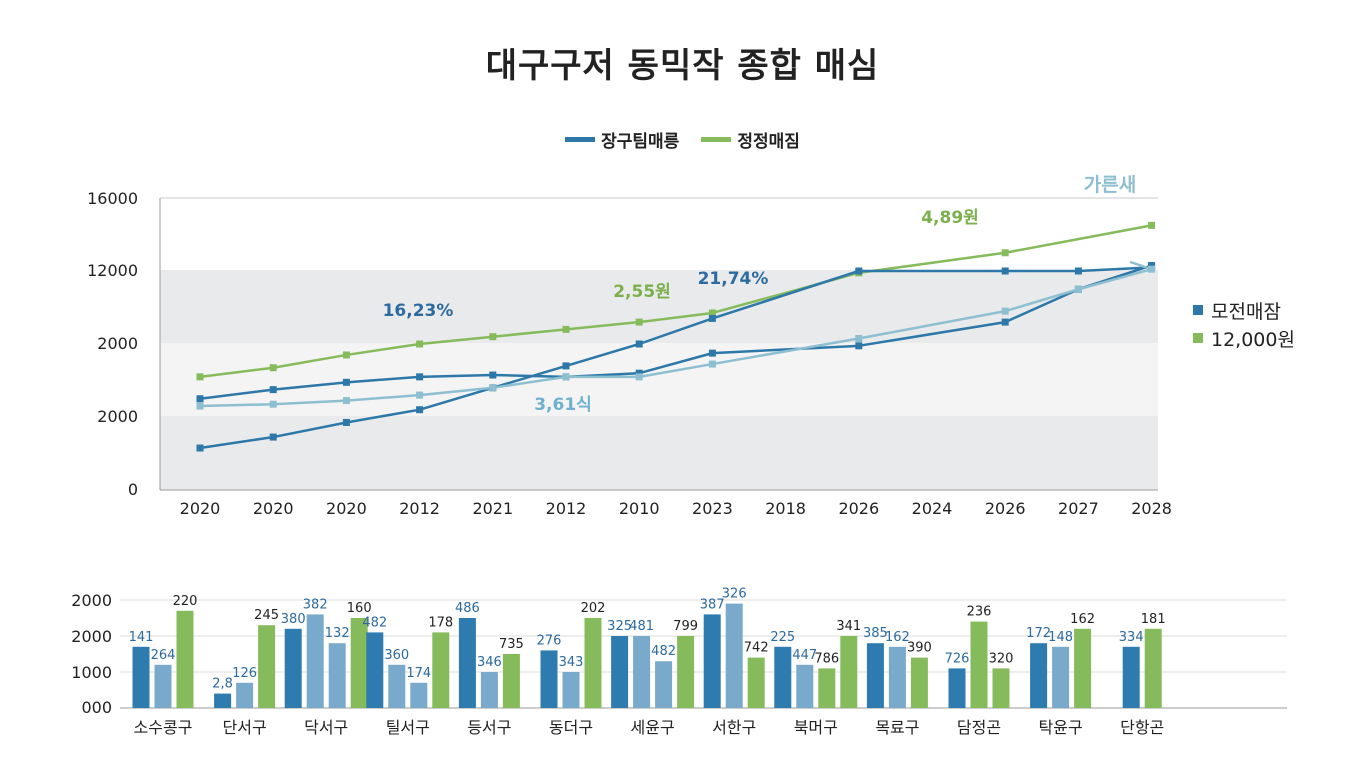 This screenshot has width=1365, height=768. I want to click on side-legend-label: 모전매잠, so click(1246, 311).